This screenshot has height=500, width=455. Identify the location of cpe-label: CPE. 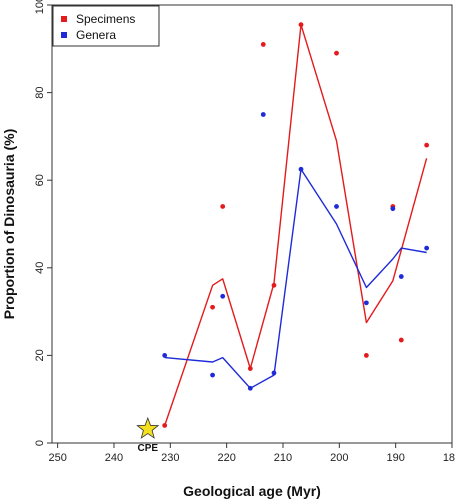
(147, 448).